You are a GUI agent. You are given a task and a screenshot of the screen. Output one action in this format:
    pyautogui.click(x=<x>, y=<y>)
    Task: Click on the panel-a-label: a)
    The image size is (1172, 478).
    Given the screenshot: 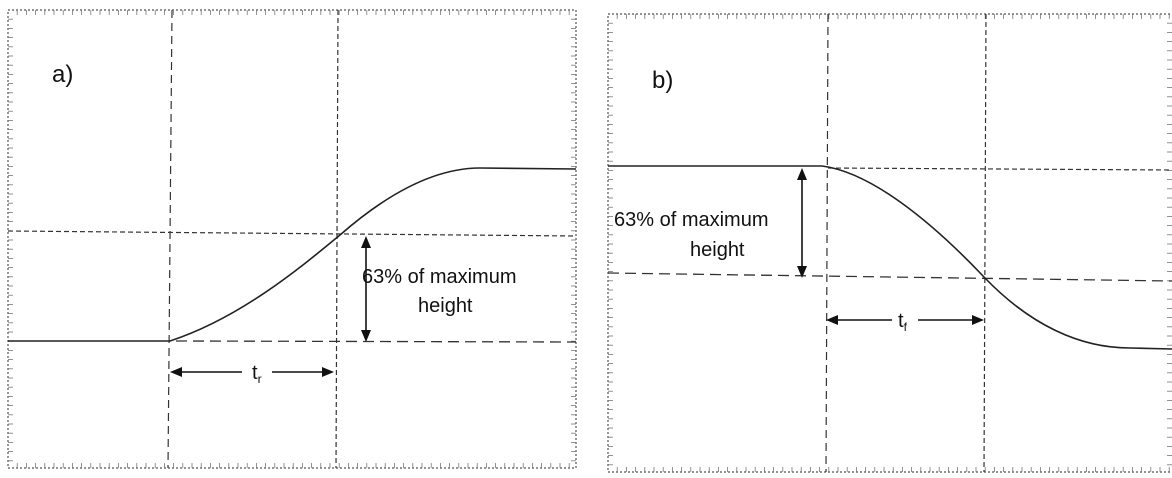 What is the action you would take?
    pyautogui.click(x=62, y=74)
    